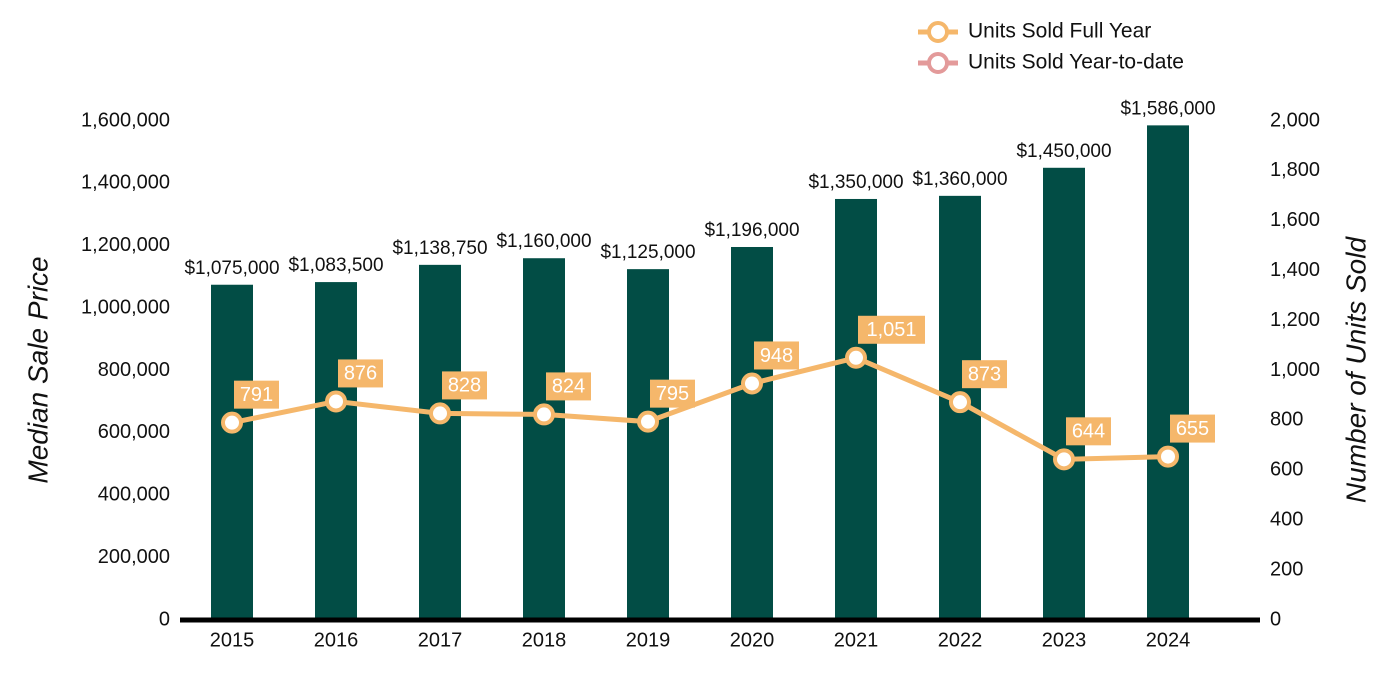  What do you see at coordinates (1295, 220) in the screenshot?
I see `y2-tick-label: 1,600` at bounding box center [1295, 220].